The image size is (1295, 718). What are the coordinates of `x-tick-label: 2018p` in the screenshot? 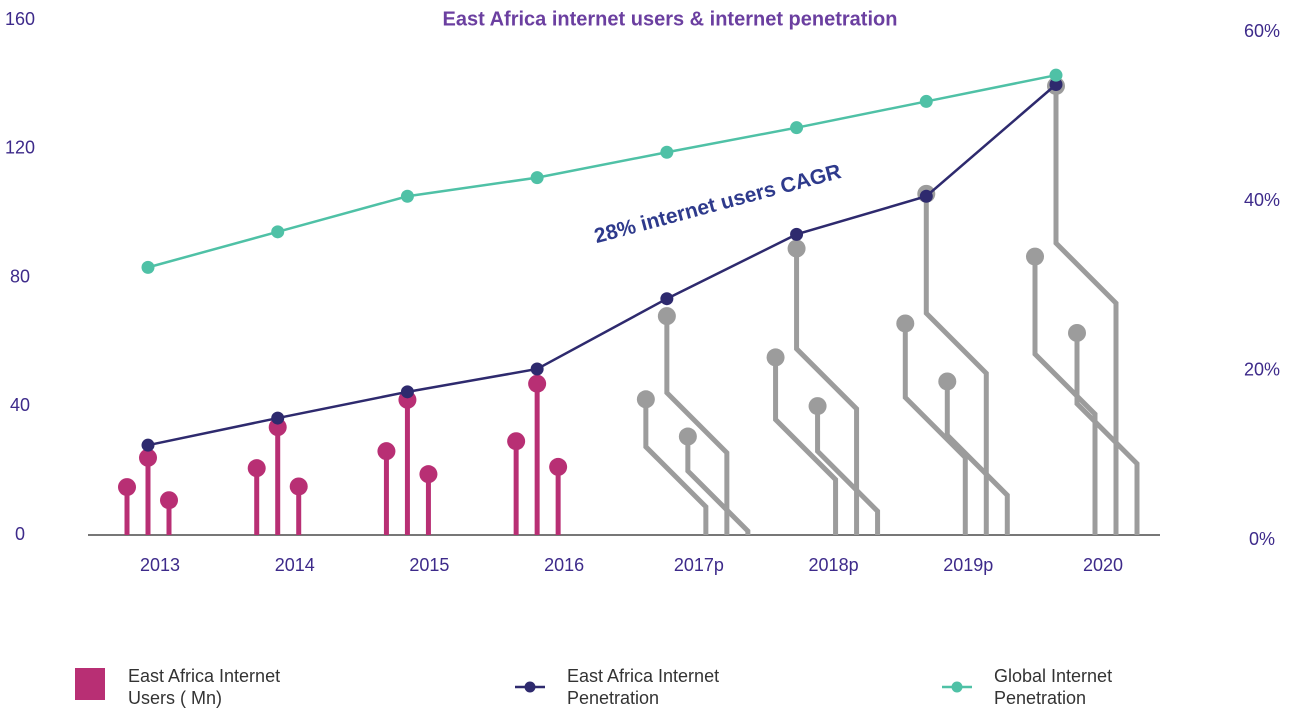 It's located at (834, 565).